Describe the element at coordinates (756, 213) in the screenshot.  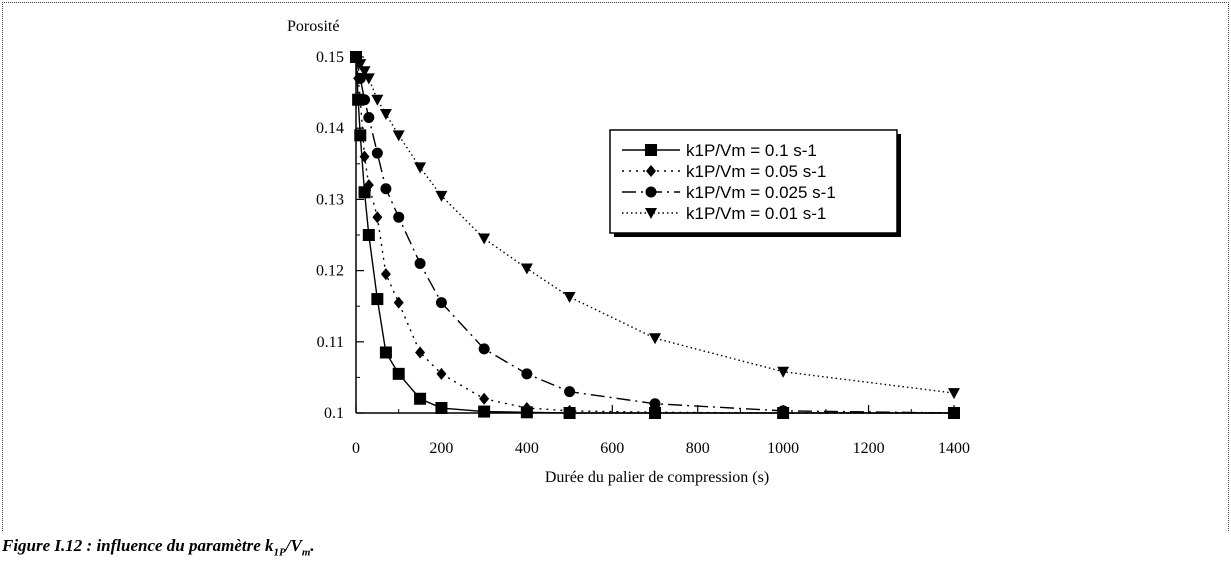
I see `legend-entry-label: k1P/Vm = 0.01 s-1` at that location.